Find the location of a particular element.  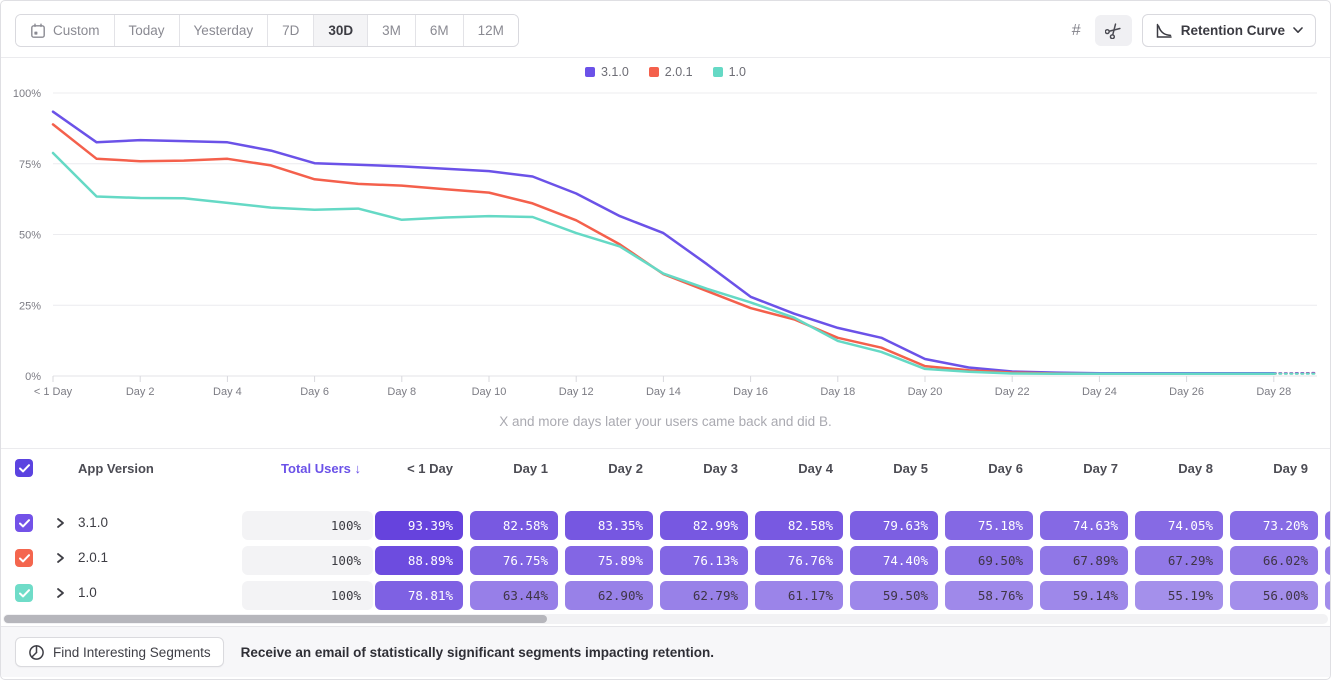

date-range-7d: 7D is located at coordinates (291, 30).